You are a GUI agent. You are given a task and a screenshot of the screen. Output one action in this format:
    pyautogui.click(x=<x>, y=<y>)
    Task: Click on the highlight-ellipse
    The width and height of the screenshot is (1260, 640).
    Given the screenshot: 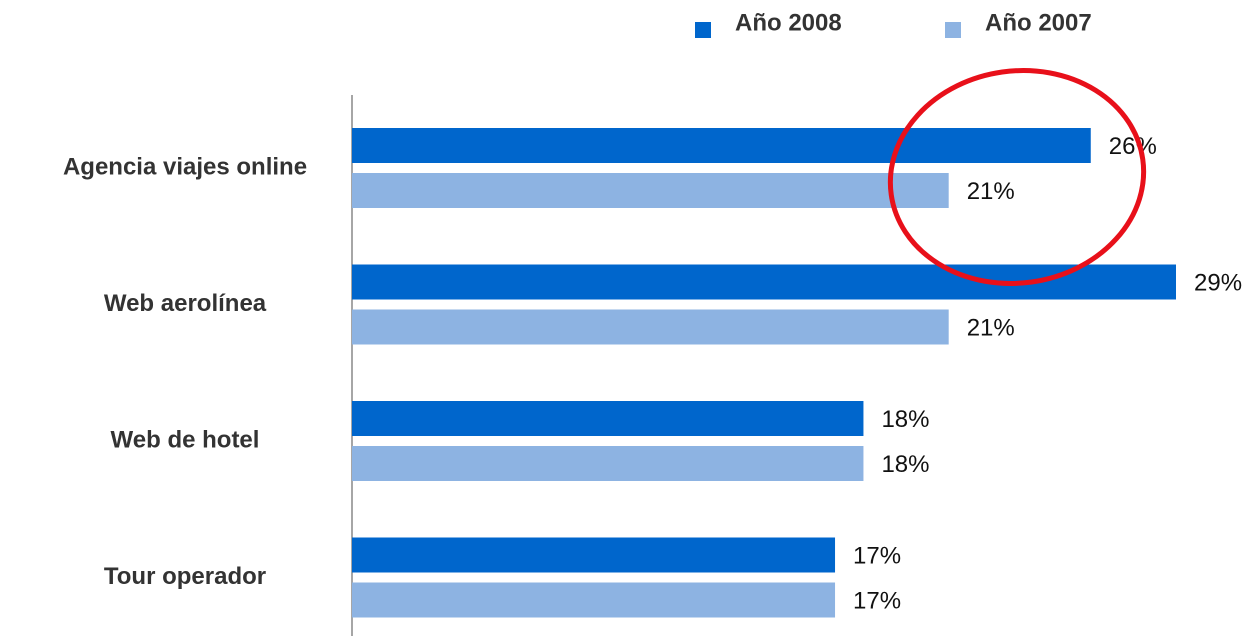 What is the action you would take?
    pyautogui.click(x=1017, y=177)
    